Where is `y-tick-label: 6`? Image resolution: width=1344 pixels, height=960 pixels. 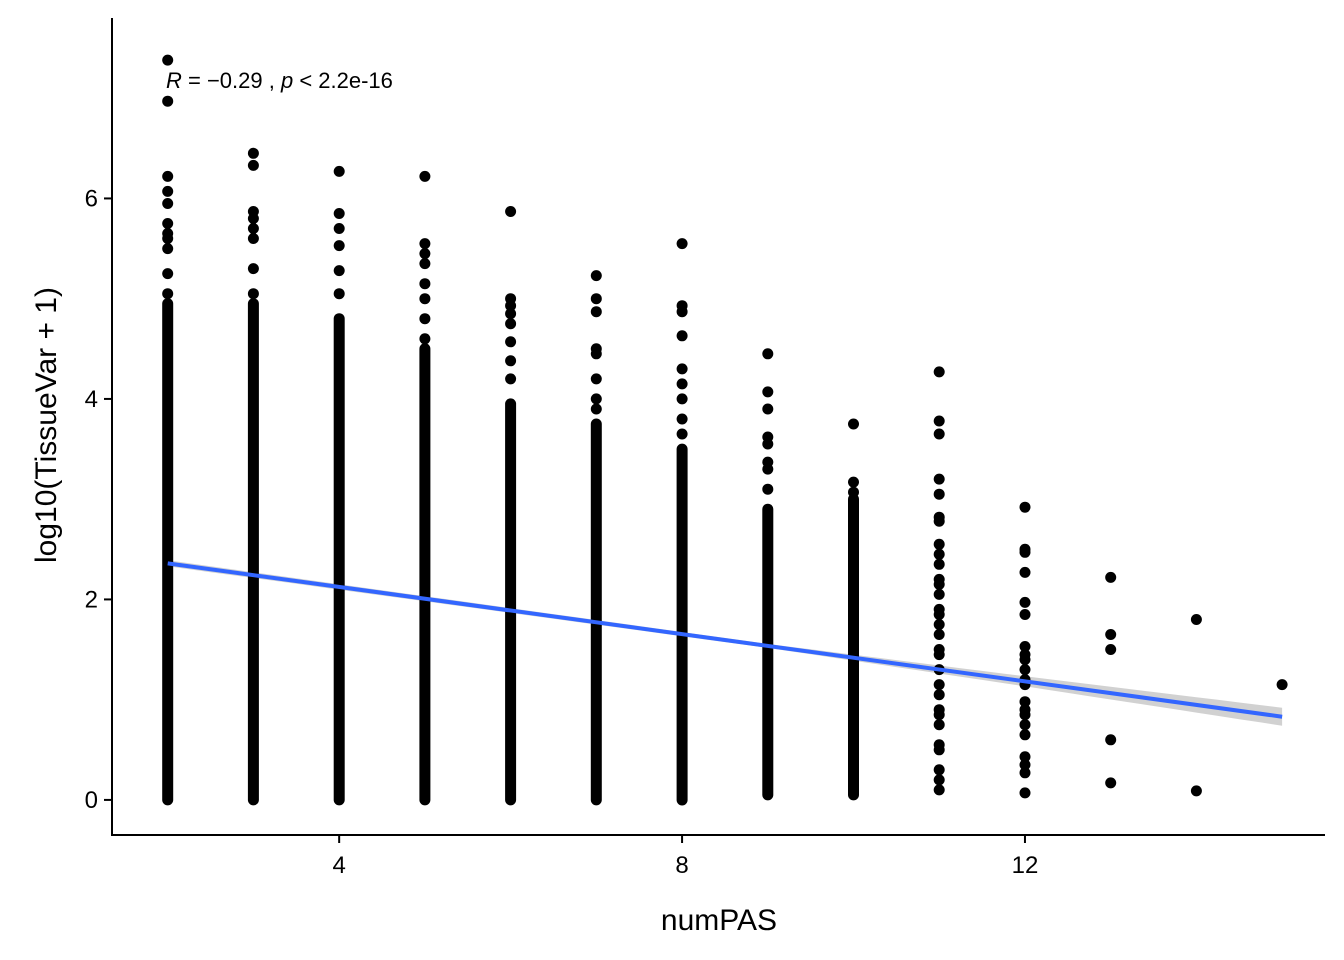 y-tick-label: 6 is located at coordinates (91, 198).